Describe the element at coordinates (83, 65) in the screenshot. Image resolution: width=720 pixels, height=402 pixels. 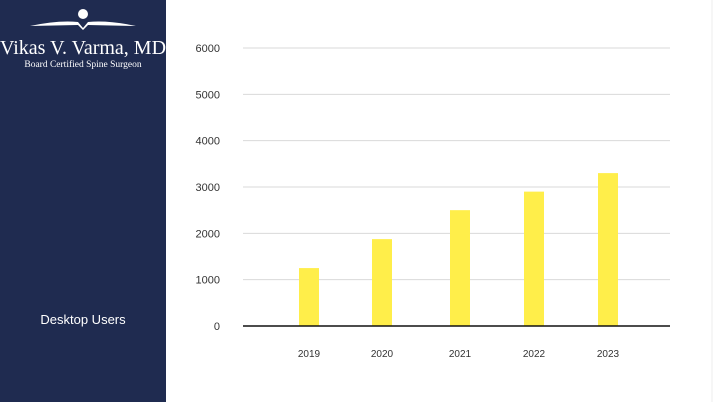
I see `logo-subtitle: Board Certified Spine Surgeon` at that location.